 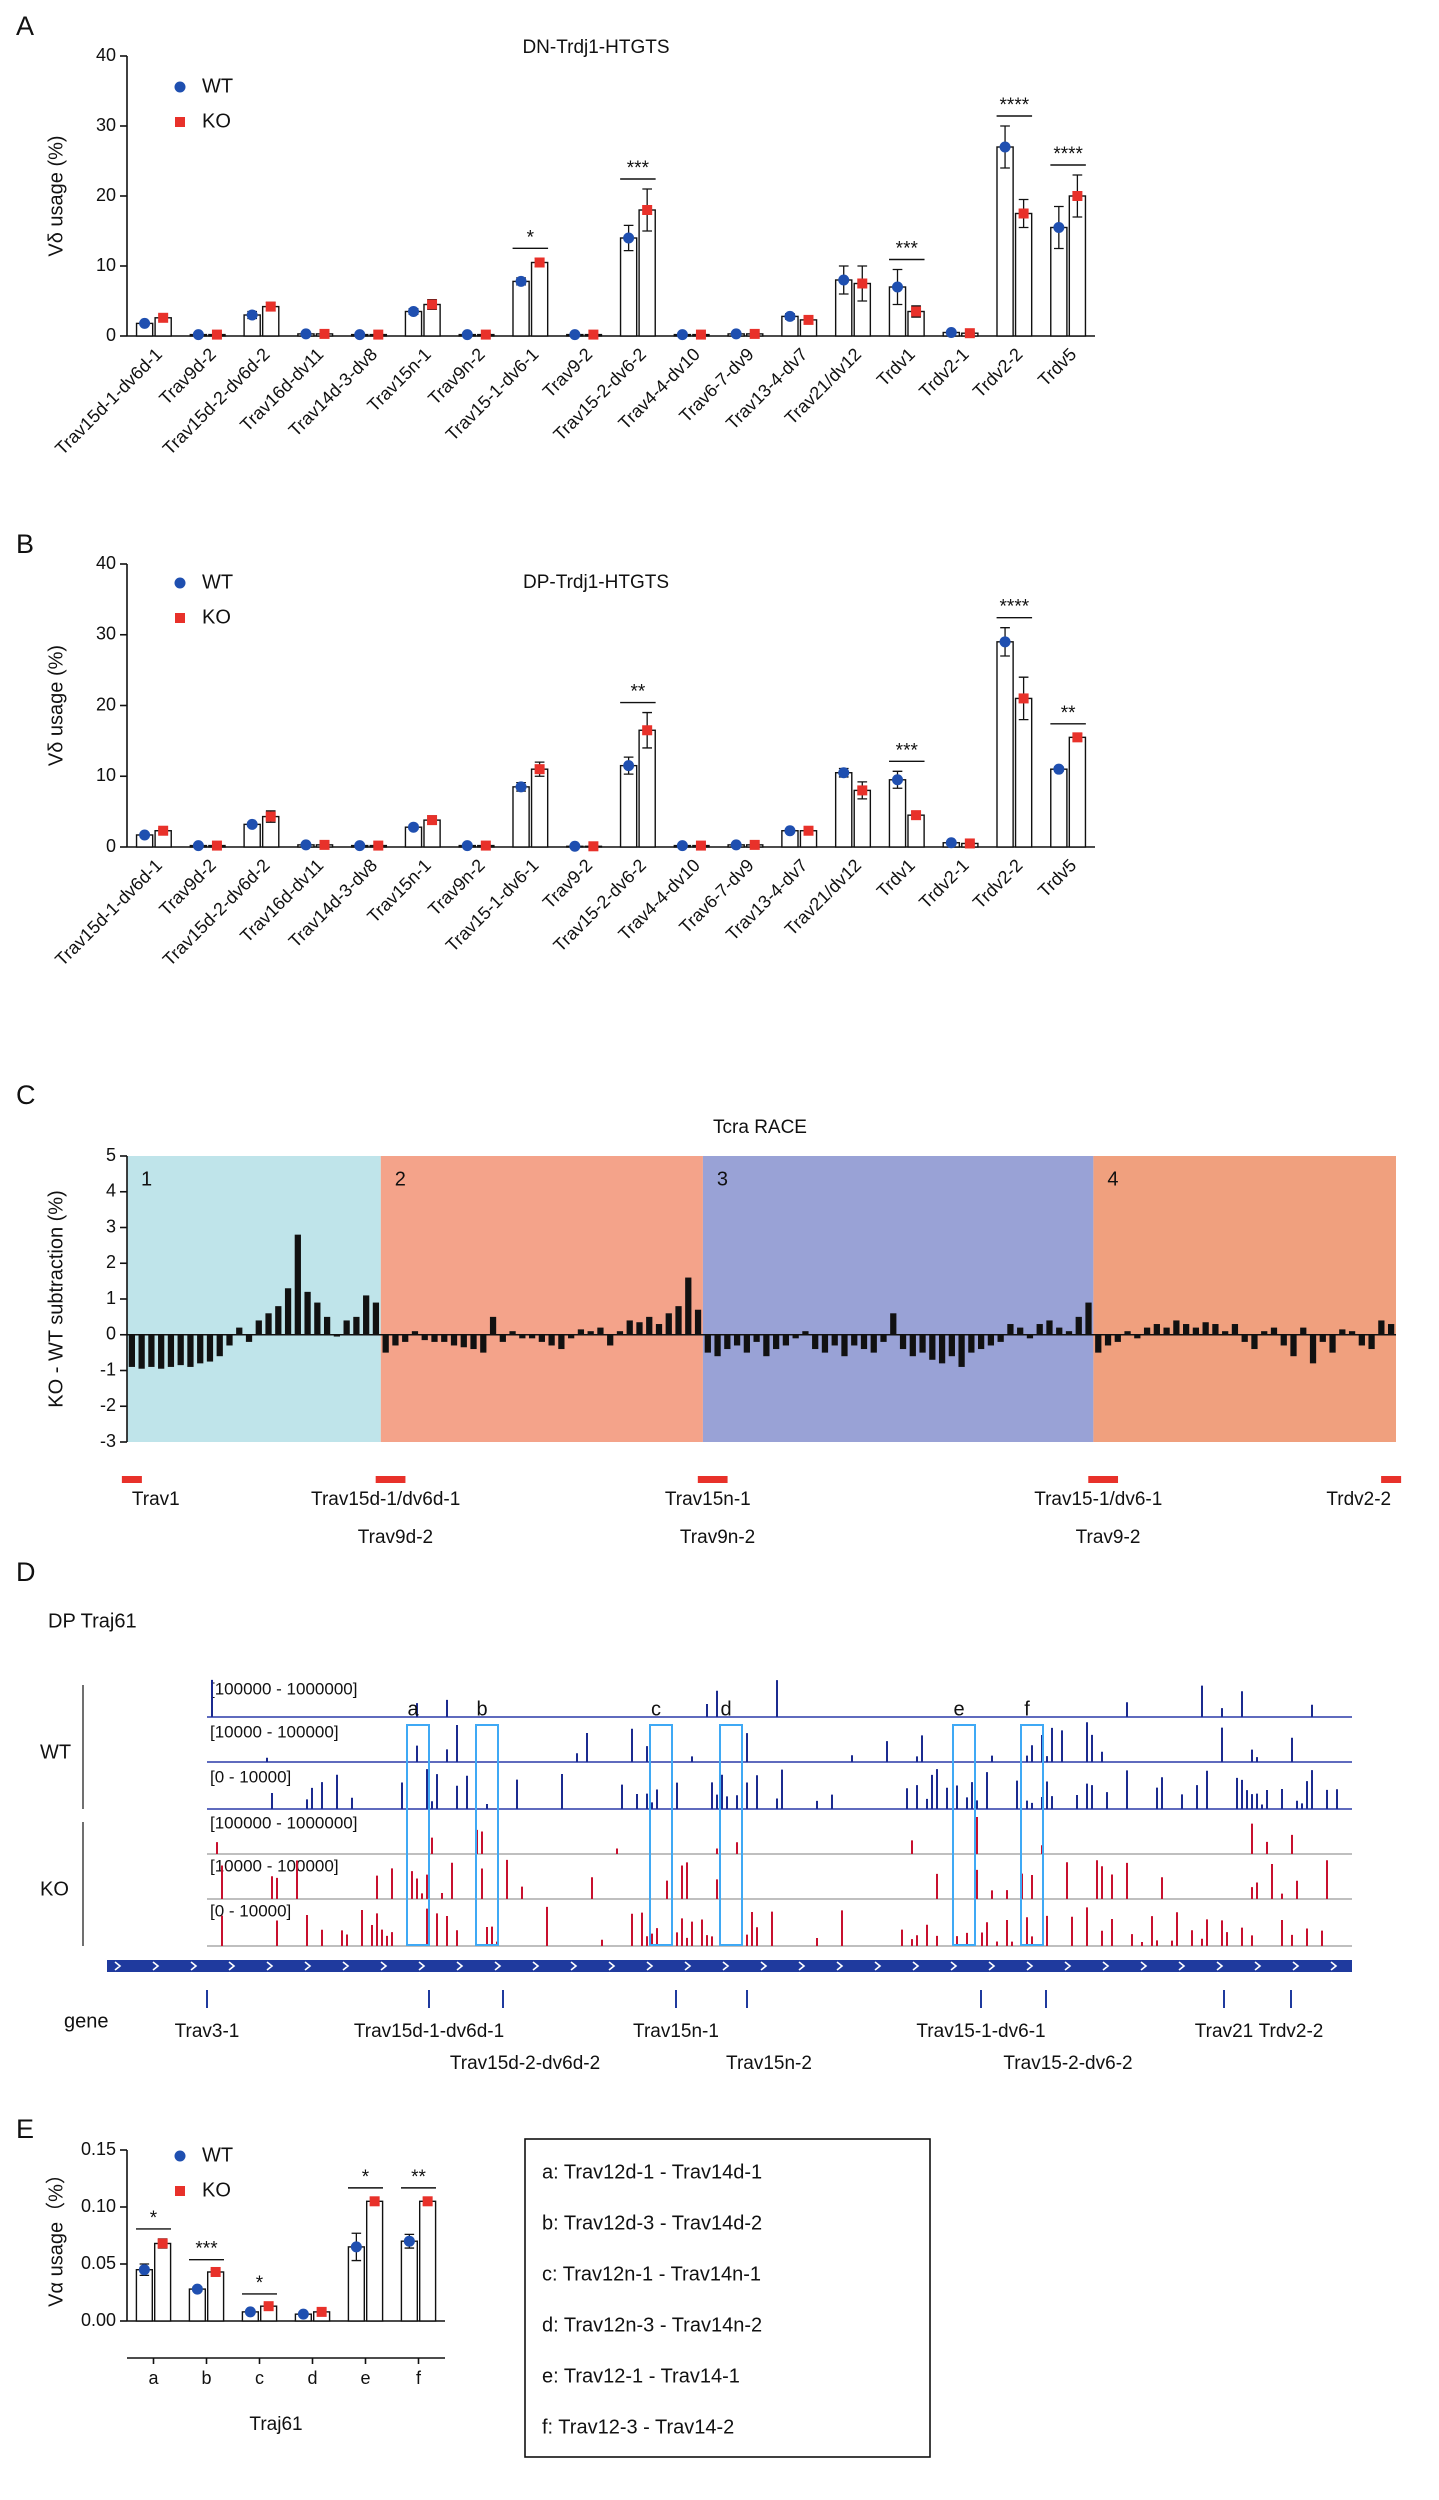 What do you see at coordinates (656, 1709) in the screenshot?
I see `highlight-label: c` at bounding box center [656, 1709].